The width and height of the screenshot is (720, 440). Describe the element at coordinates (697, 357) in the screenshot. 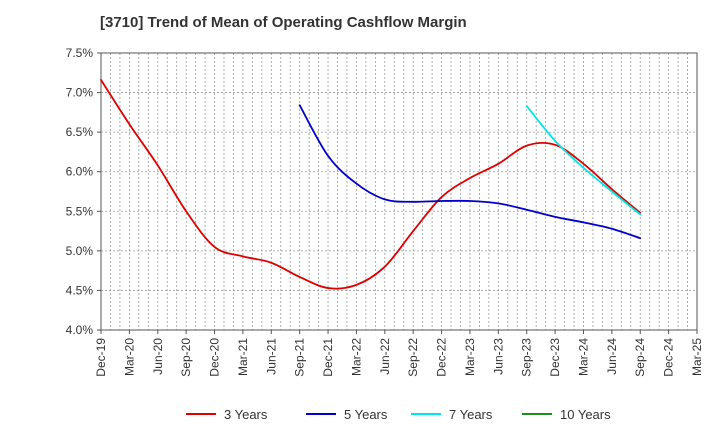

I see `x-tick-label: Mar-25` at that location.